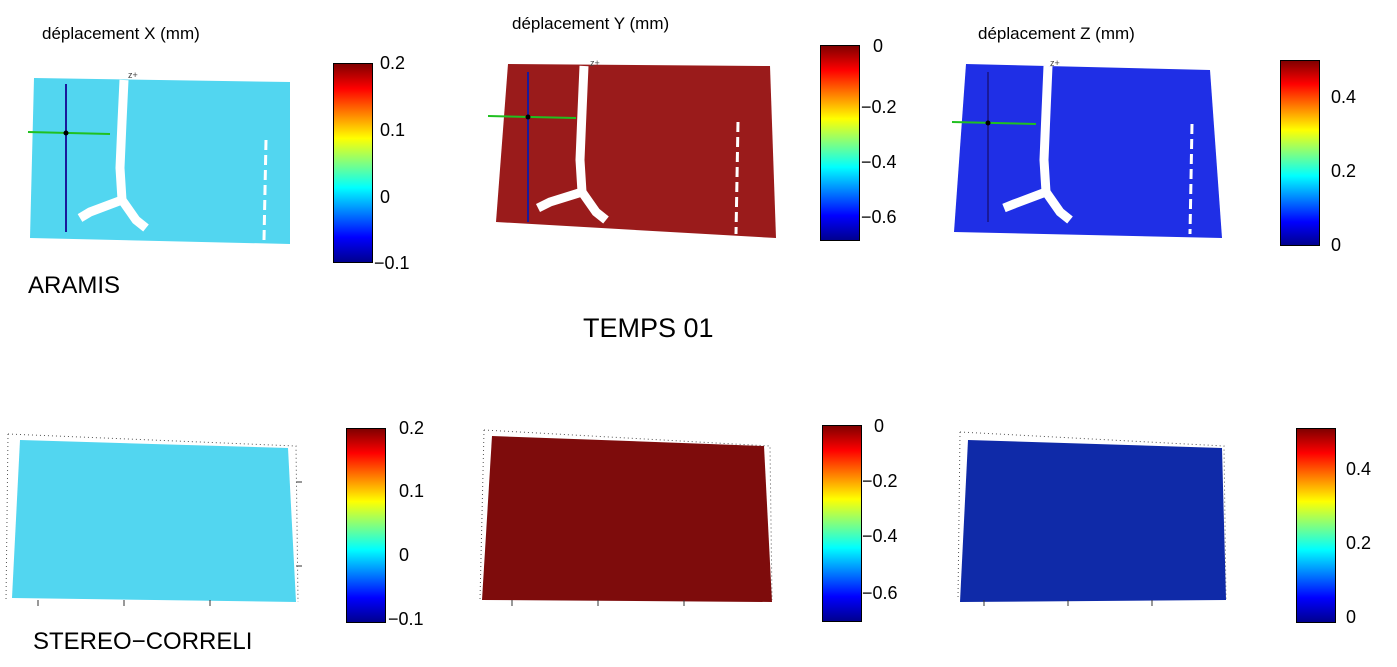 The width and height of the screenshot is (1397, 667). I want to click on column-title-x: déplacement X (mm), so click(121, 33).